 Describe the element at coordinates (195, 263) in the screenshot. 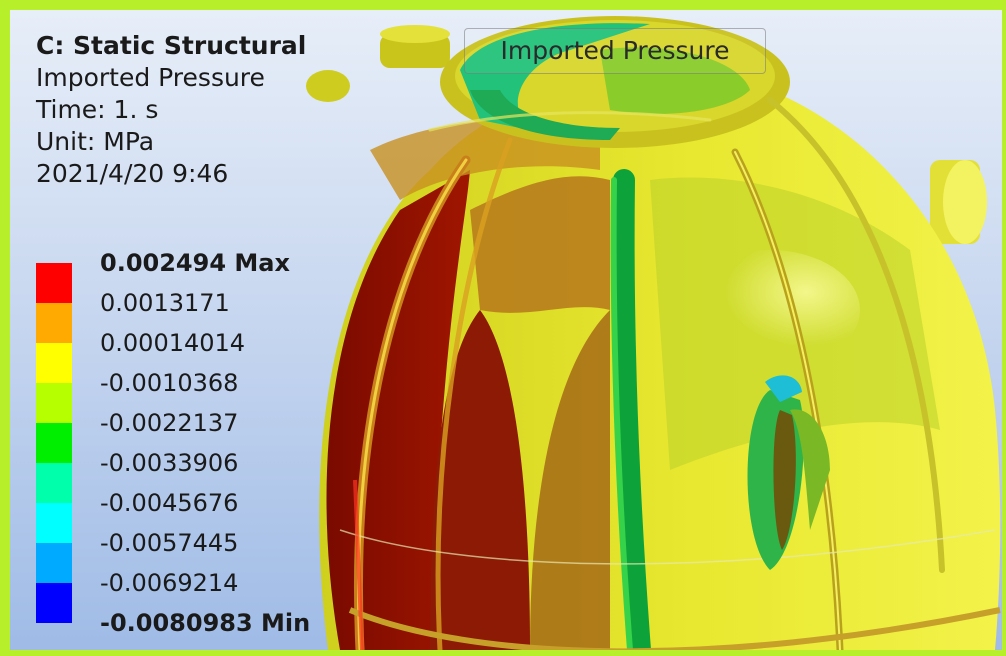

I see `legend-value: 0.002494 Max` at that location.